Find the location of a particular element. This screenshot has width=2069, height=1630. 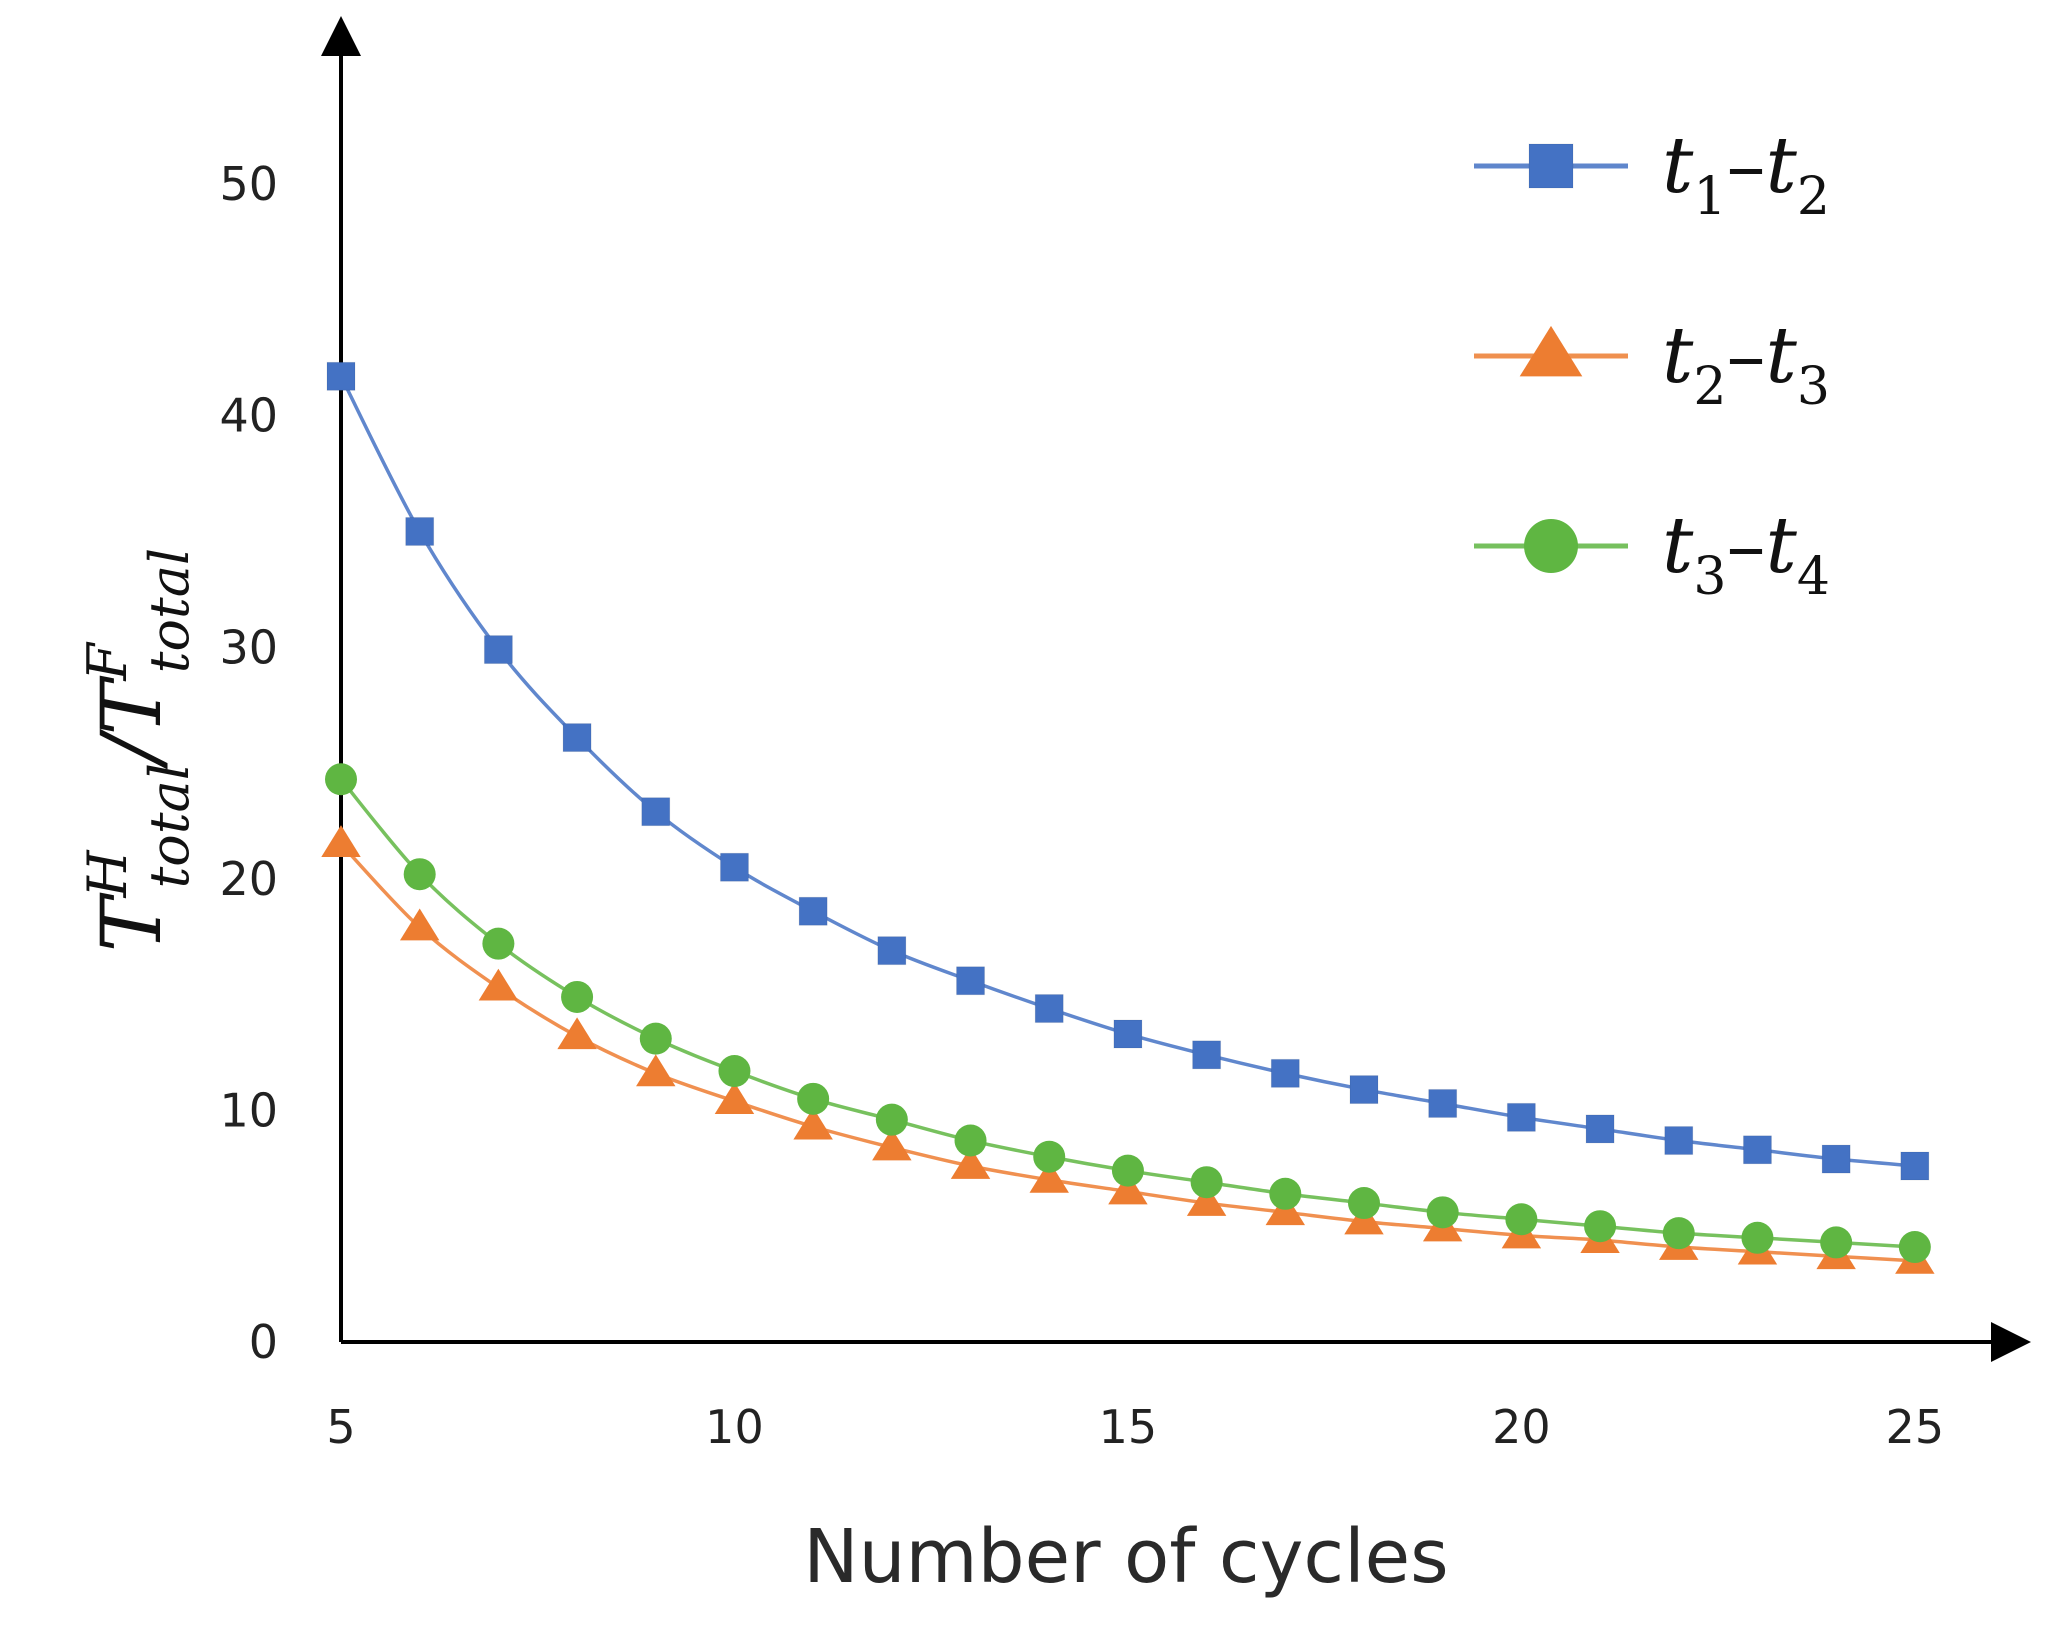

legend-label: t3–t4 is located at coordinates (1746, 554).